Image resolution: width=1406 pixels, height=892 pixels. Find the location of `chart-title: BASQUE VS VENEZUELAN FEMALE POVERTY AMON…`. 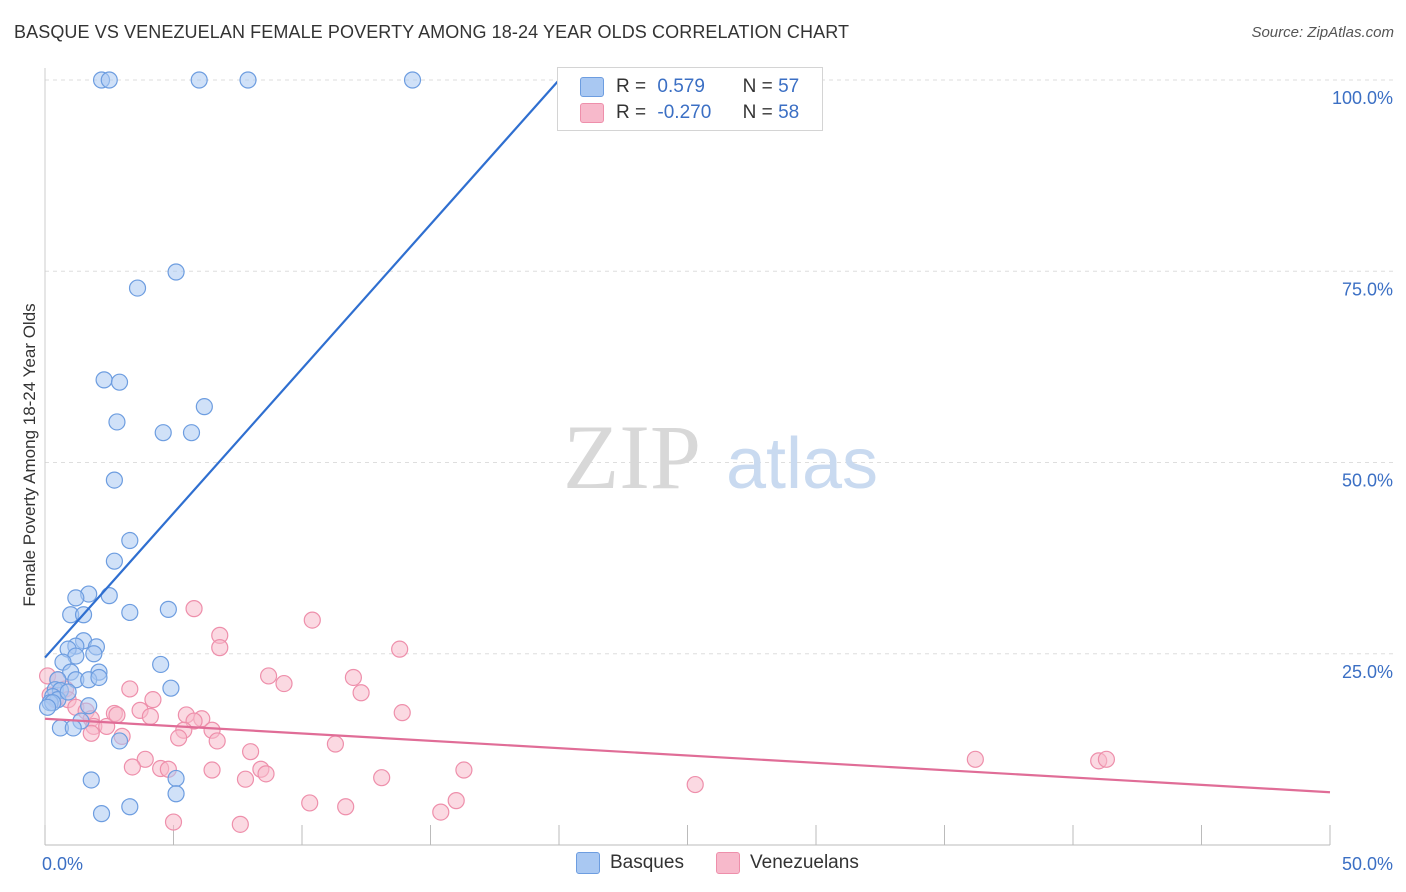

chart-title: BASQUE VS VENEZUELAN FEMALE POVERTY AMON… is located at coordinates (432, 32).